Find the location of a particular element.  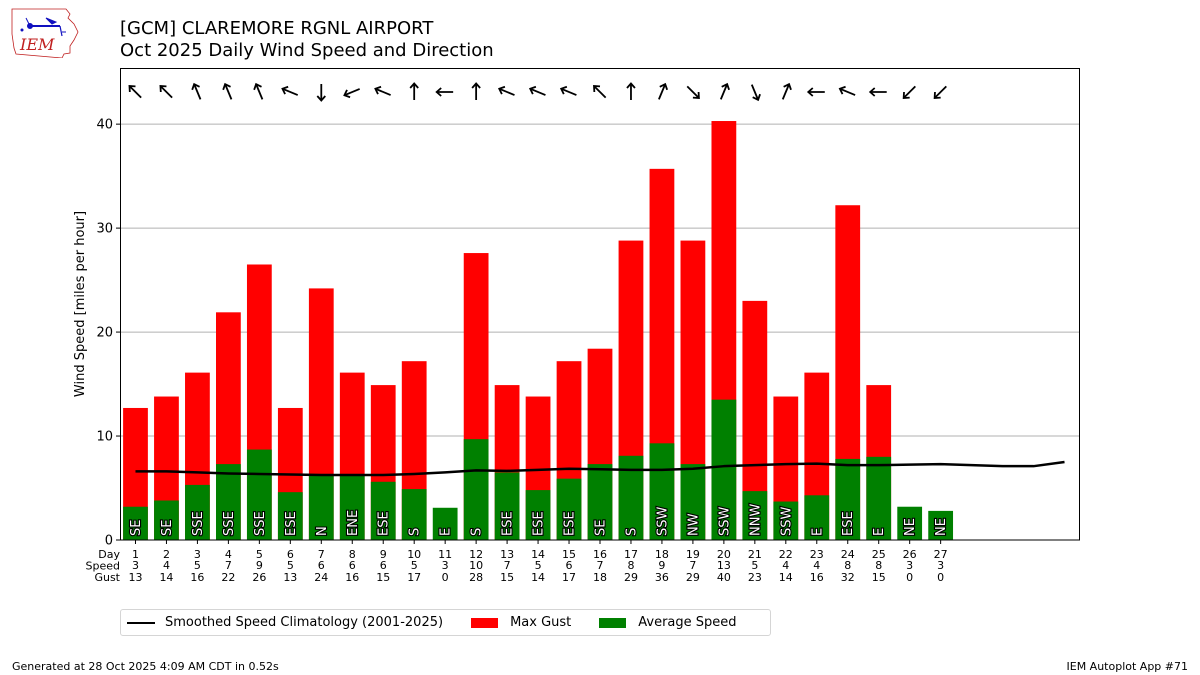

gust-label: 13 is located at coordinates (135, 577).